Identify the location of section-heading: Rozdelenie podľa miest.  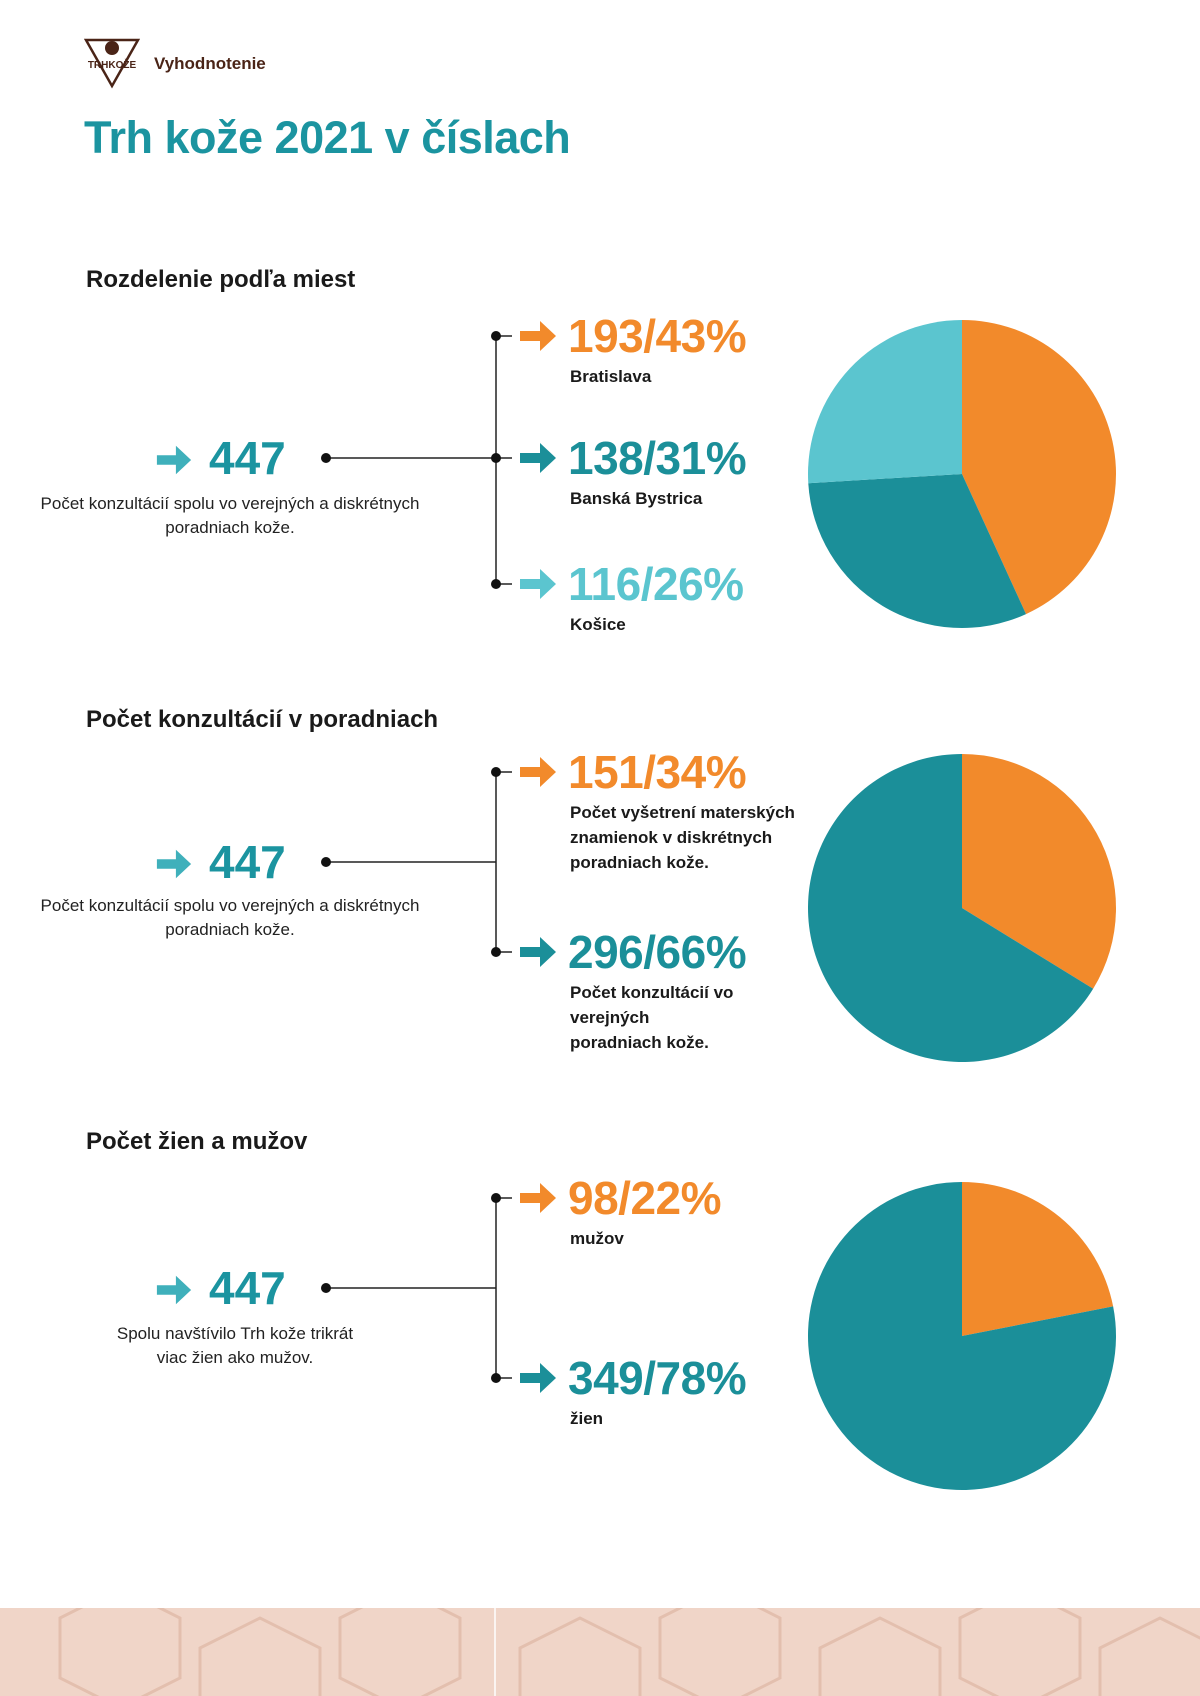
(221, 279).